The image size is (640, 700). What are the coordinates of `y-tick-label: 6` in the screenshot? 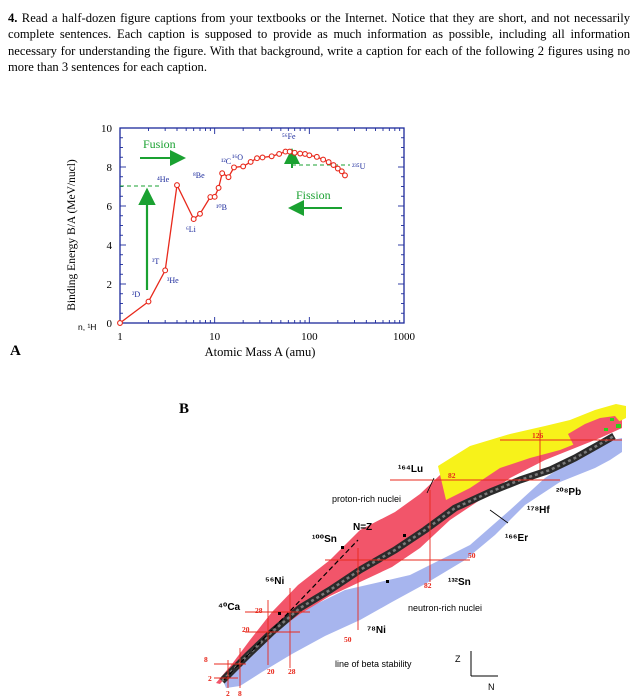 It's located at (110, 207).